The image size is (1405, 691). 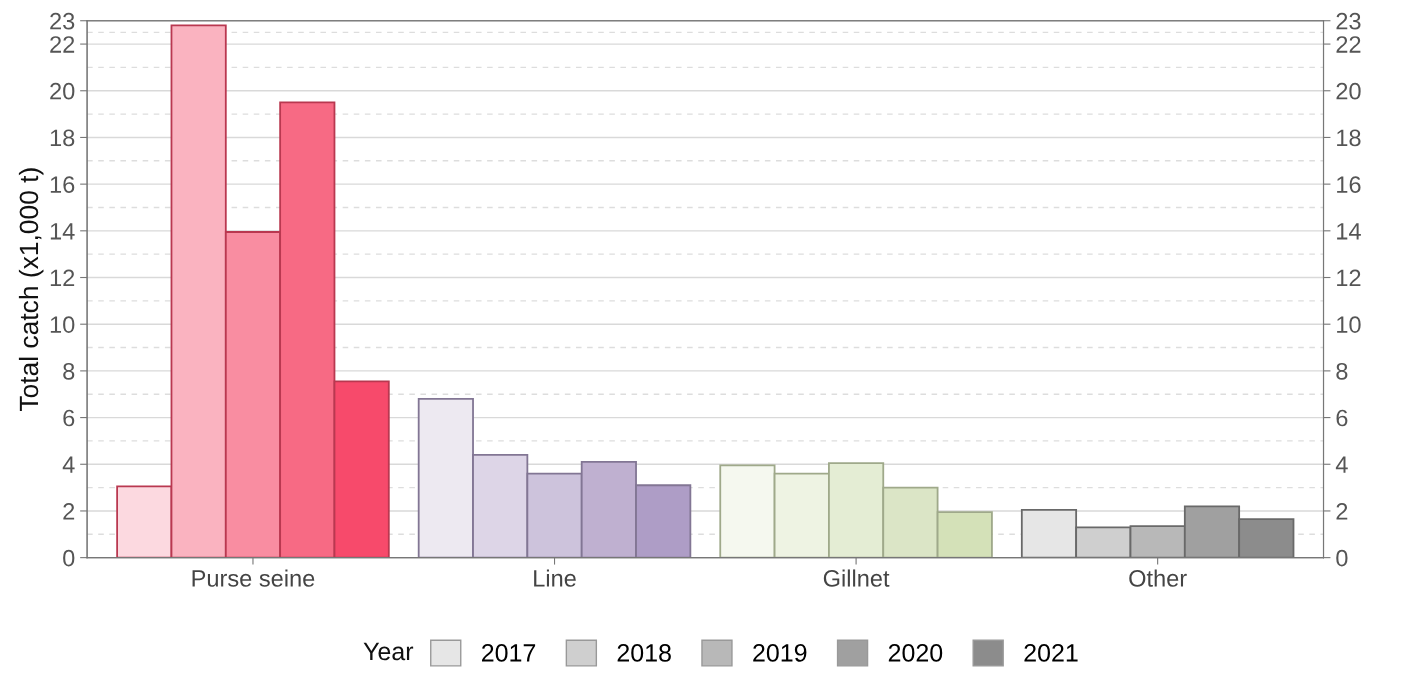 I want to click on y2-tick-label: 22, so click(x=1348, y=44).